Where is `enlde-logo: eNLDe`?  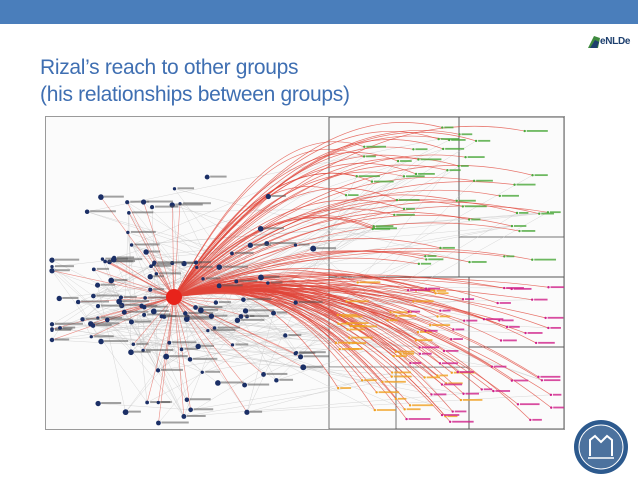 enlde-logo: eNLDe is located at coordinates (608, 42).